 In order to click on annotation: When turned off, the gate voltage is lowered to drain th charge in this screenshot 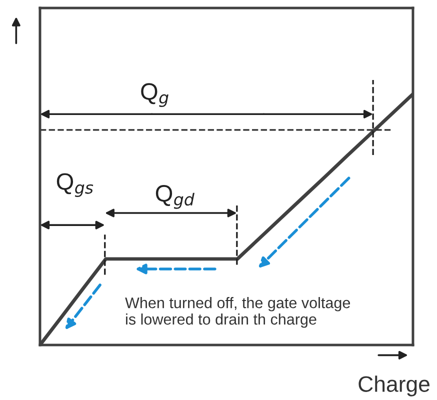, I will do `click(237, 312)`.